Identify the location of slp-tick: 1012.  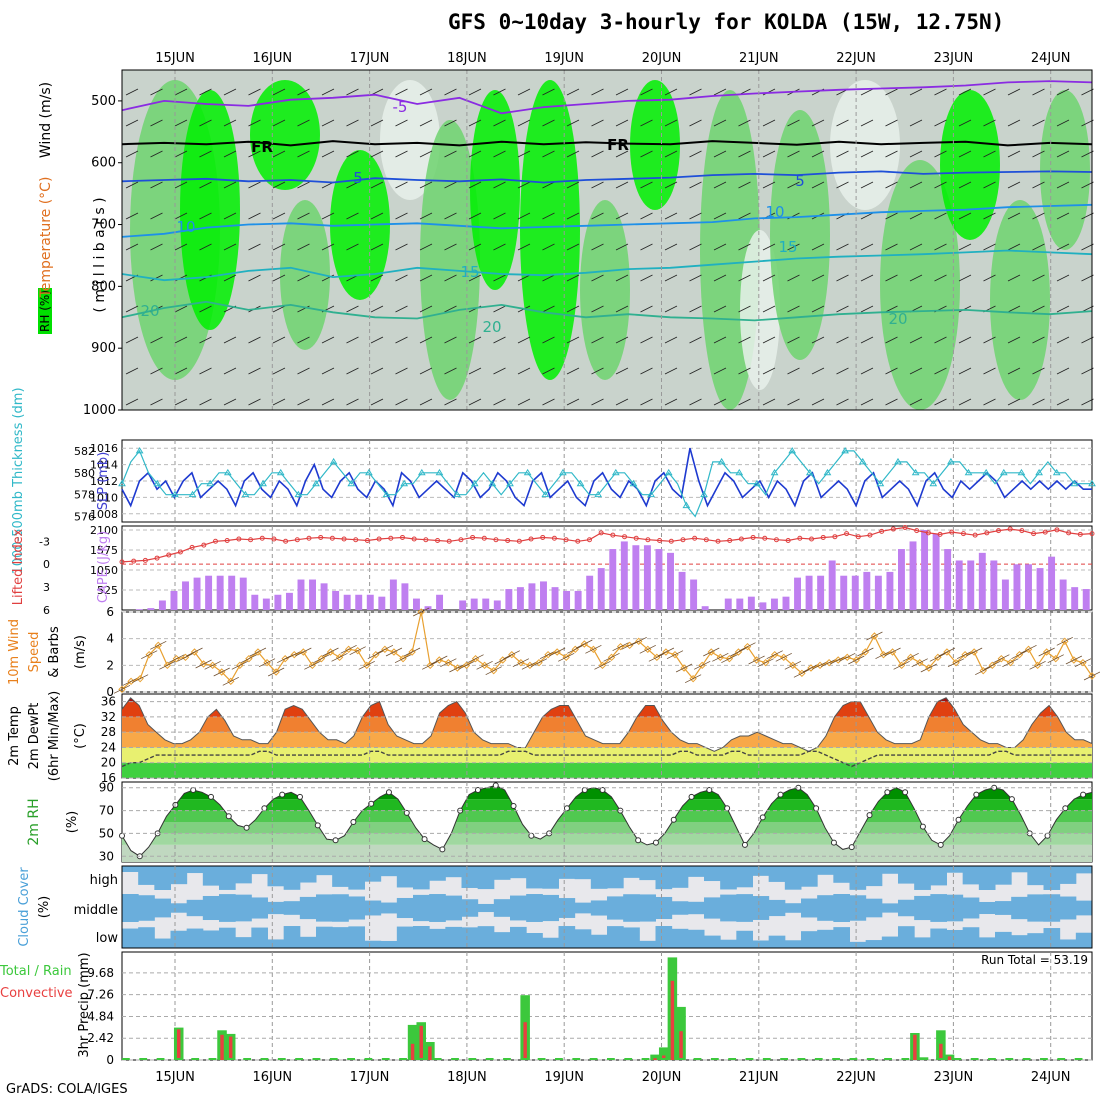
(104, 481).